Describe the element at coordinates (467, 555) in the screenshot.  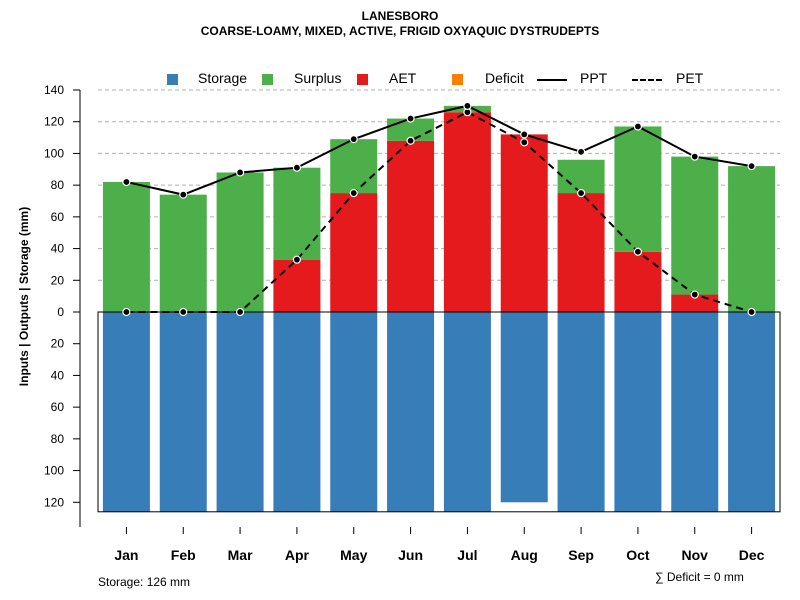
I see `x-tick-label-jul: Jul` at that location.